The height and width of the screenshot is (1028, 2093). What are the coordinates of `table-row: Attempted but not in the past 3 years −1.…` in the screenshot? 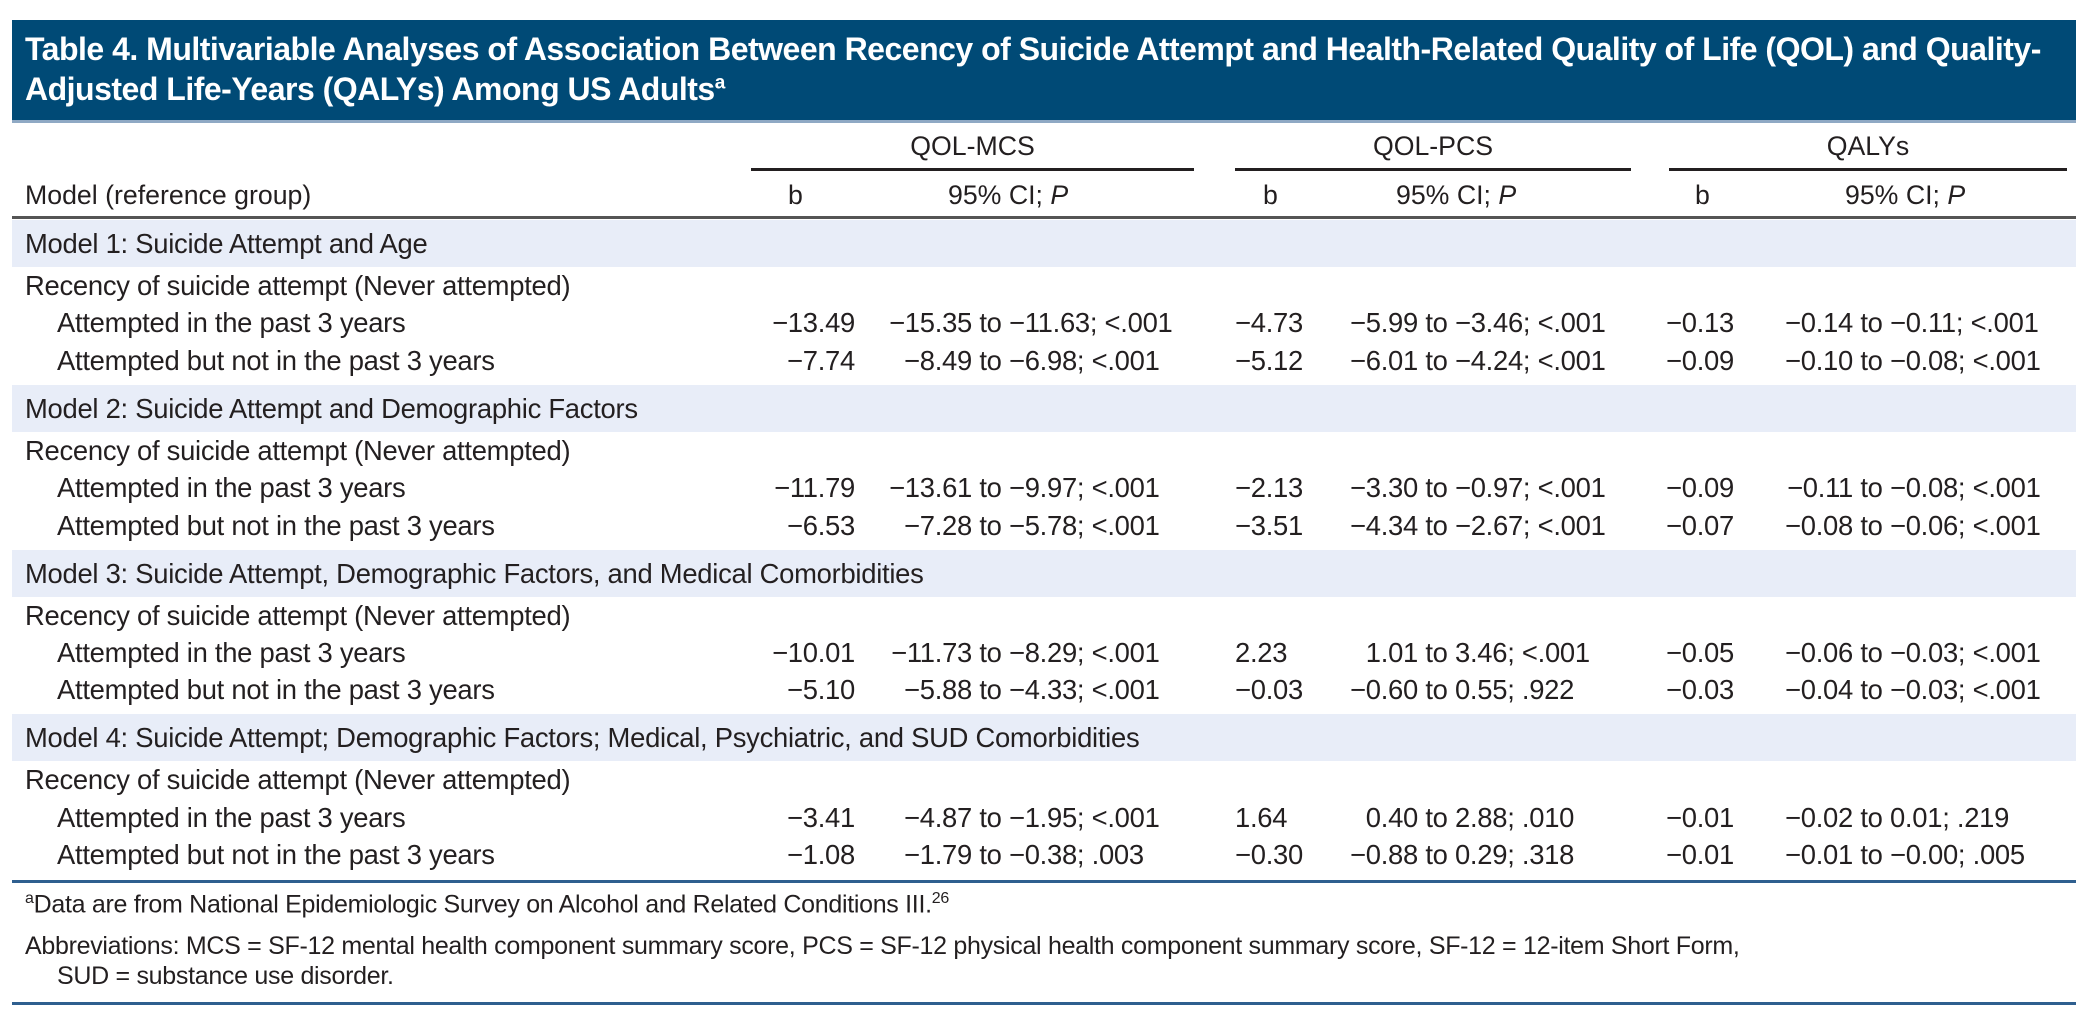 It's located at (1044, 854).